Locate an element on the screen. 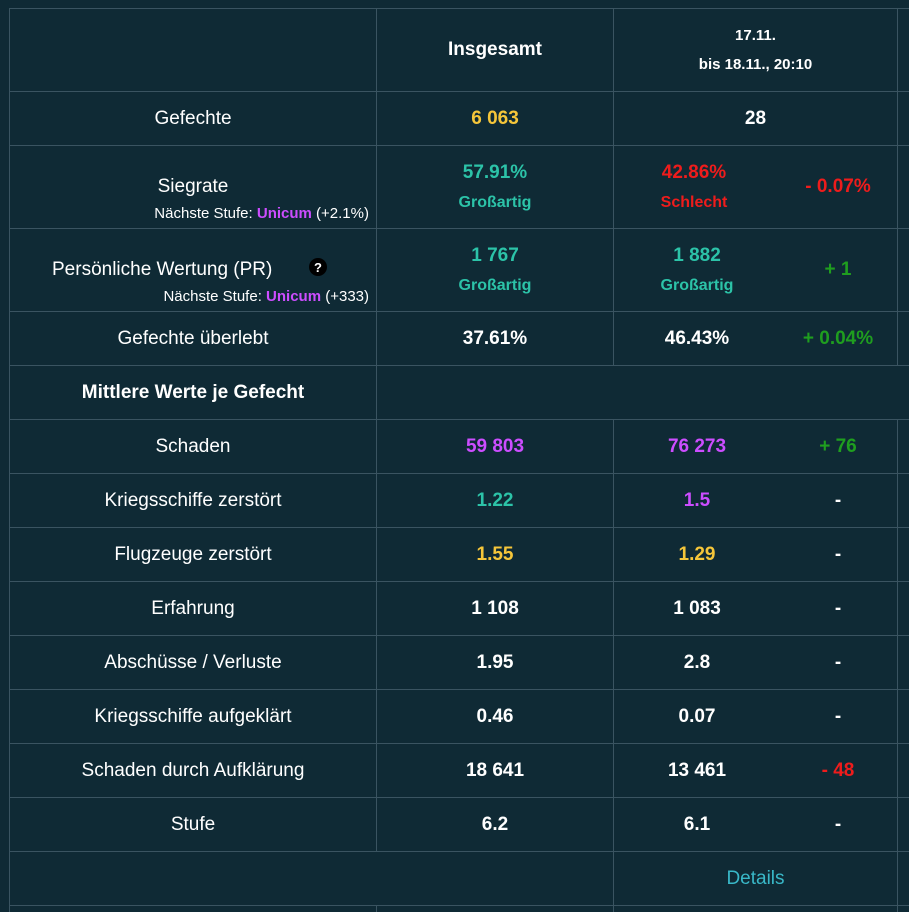 This screenshot has height=912, width=909. column-header-total: Insgesamt is located at coordinates (495, 49).